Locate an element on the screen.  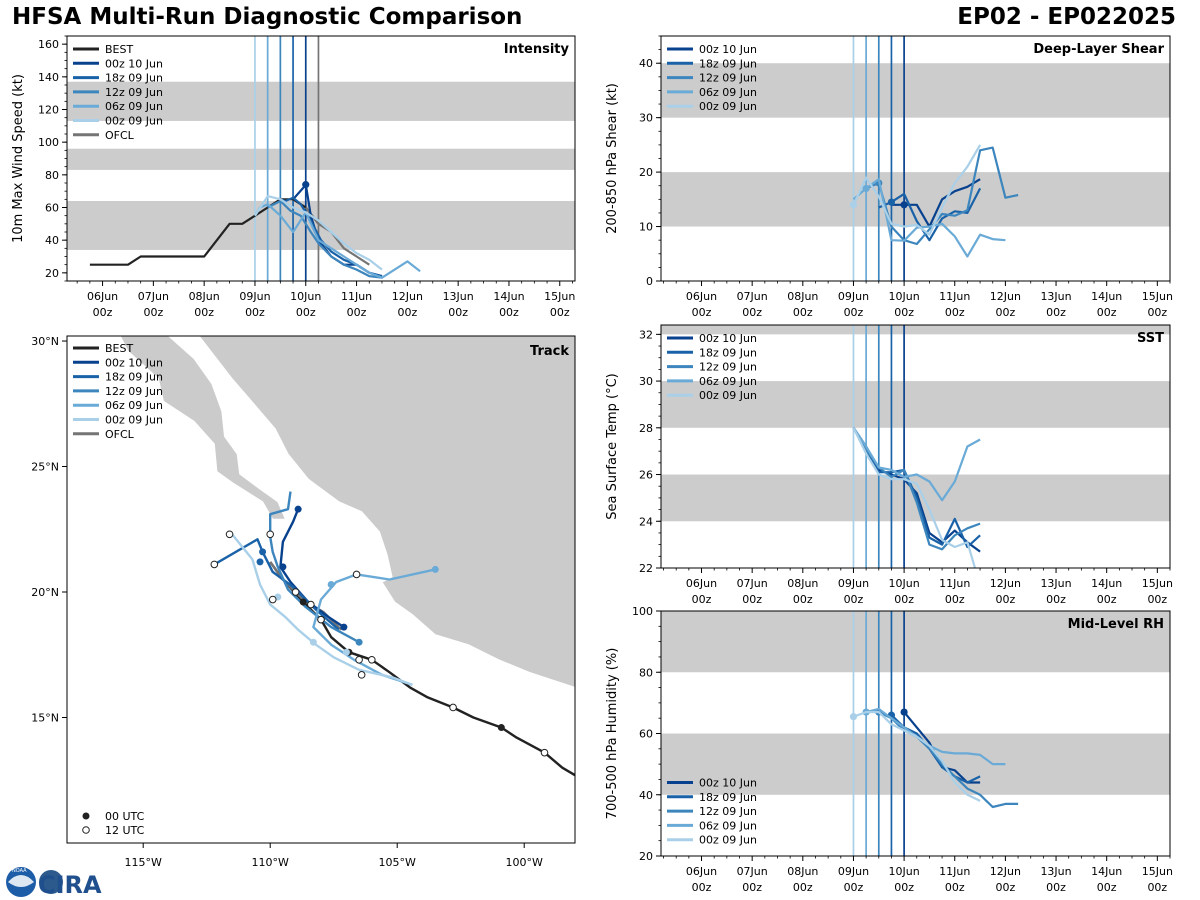
rh-ytick-label: 80 is located at coordinates (646, 672).